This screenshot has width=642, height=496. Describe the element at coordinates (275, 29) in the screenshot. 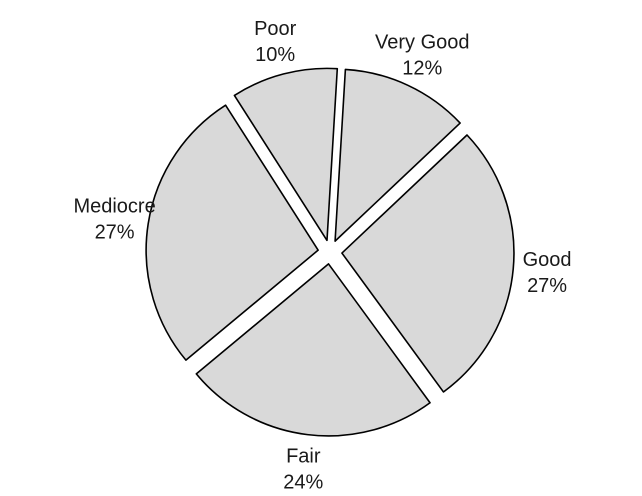

I see `slice-label-poor: Poor` at that location.